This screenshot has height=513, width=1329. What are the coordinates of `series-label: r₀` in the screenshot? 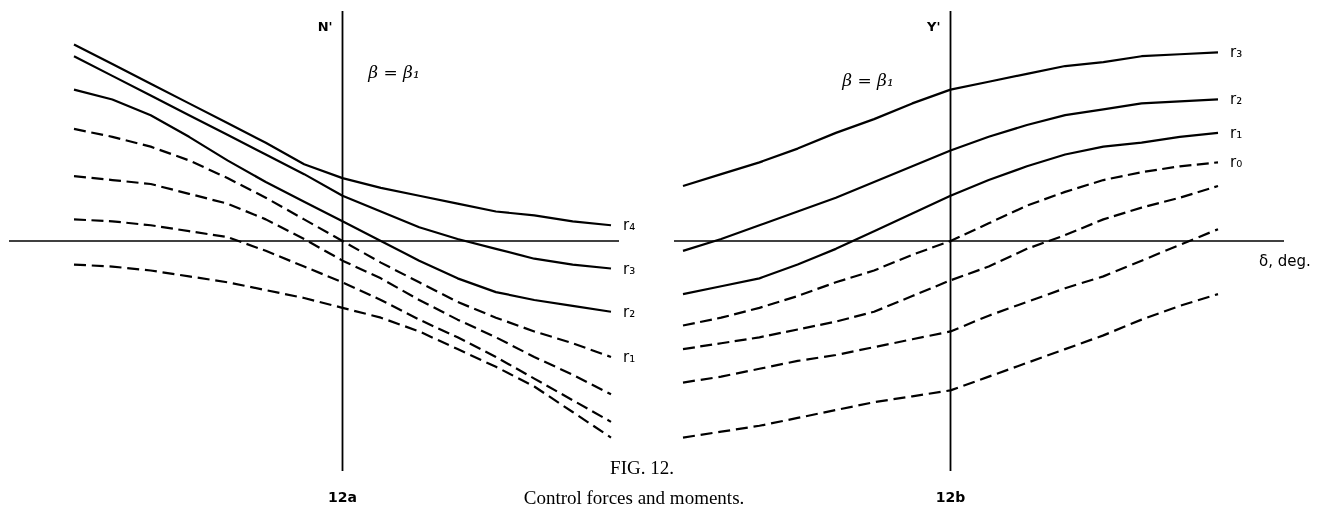 It's located at (1236, 162).